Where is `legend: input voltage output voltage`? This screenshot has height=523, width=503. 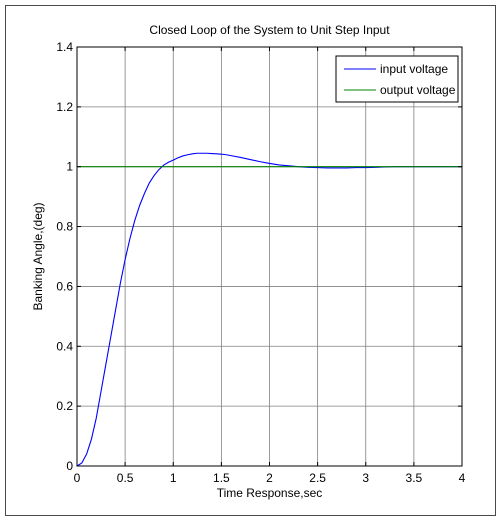 legend: input voltage output voltage is located at coordinates (397, 79).